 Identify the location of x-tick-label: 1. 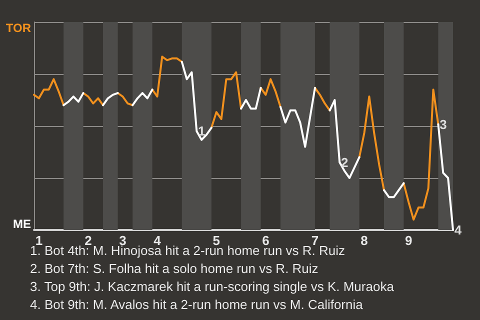
(39, 240).